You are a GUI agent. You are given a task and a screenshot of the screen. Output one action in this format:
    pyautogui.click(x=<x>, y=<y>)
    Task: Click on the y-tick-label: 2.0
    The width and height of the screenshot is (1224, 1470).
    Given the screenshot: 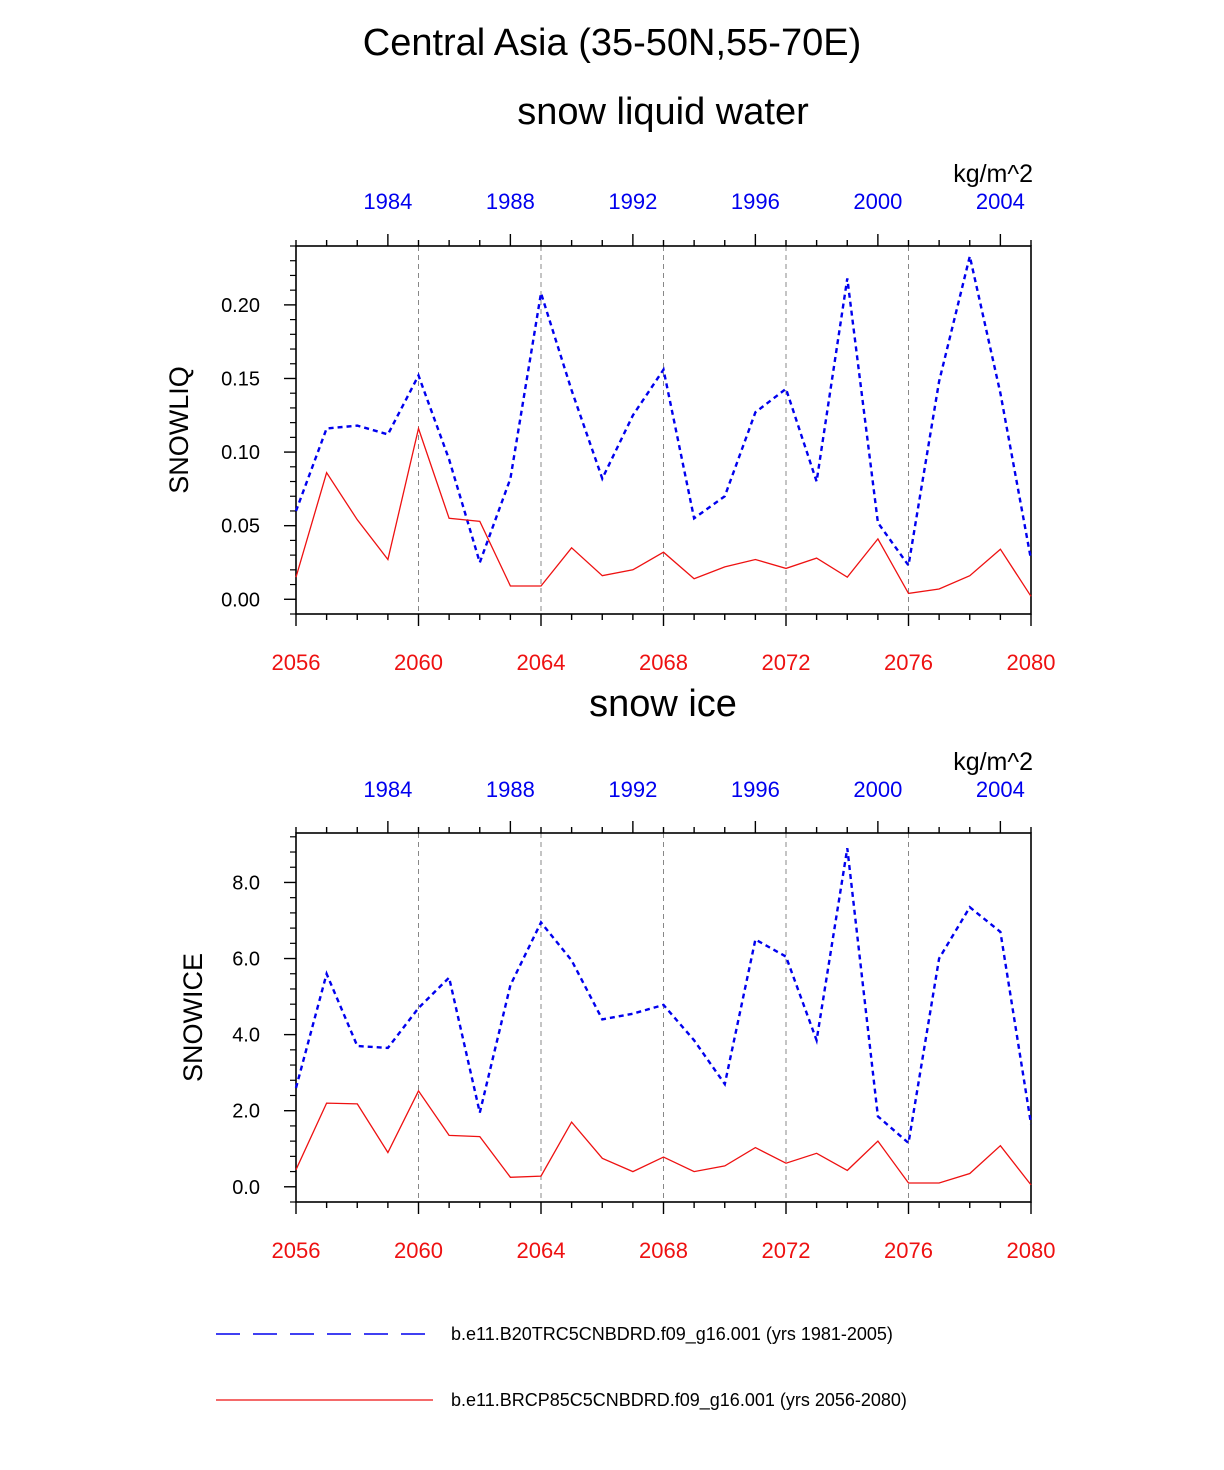 What is the action you would take?
    pyautogui.click(x=246, y=1112)
    